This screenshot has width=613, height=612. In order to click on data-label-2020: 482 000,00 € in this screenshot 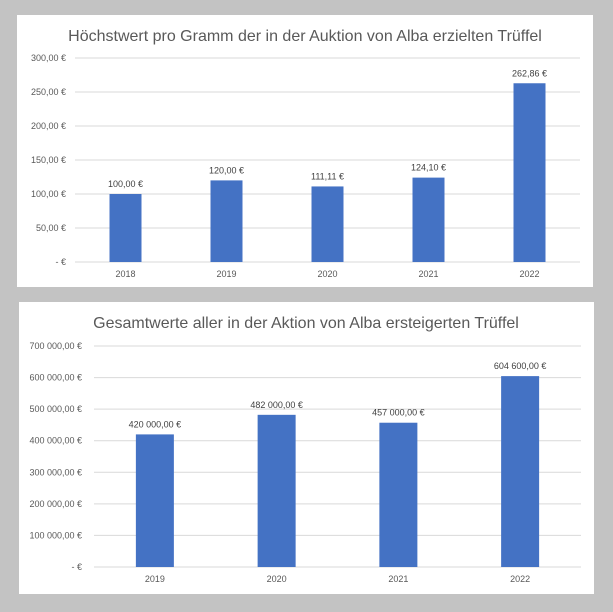, I will do `click(276, 405)`.